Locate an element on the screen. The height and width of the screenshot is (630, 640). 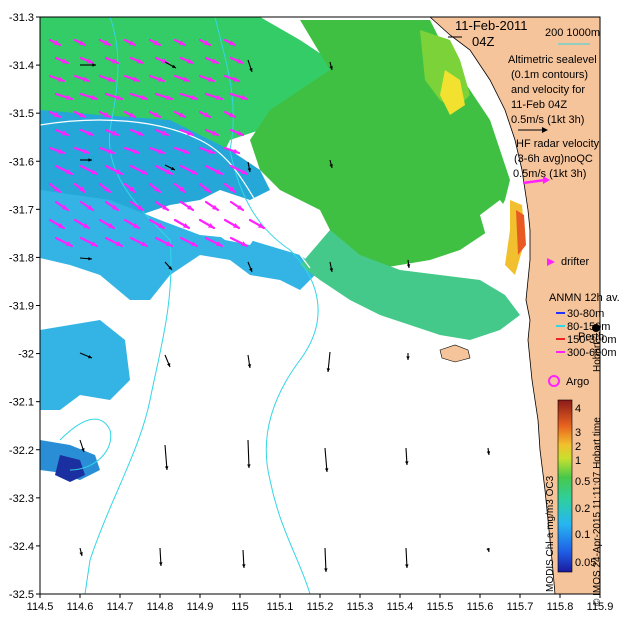
anmn-item-3: 300-600m is located at coordinates (592, 353).